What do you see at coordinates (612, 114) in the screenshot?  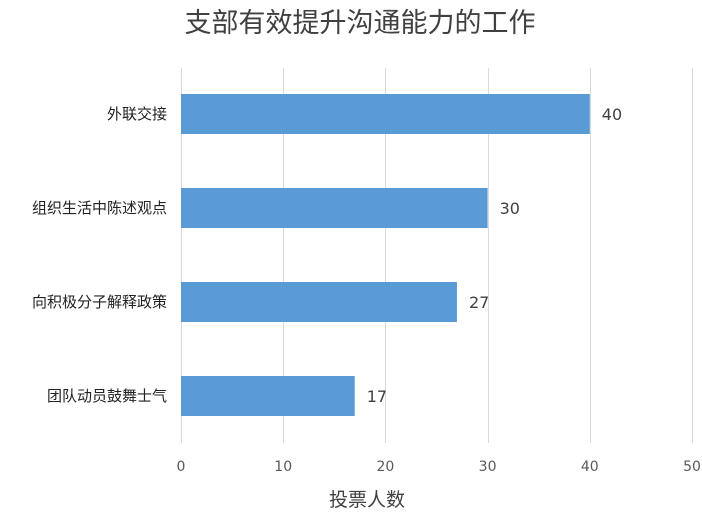 I see `data-label: 40` at bounding box center [612, 114].